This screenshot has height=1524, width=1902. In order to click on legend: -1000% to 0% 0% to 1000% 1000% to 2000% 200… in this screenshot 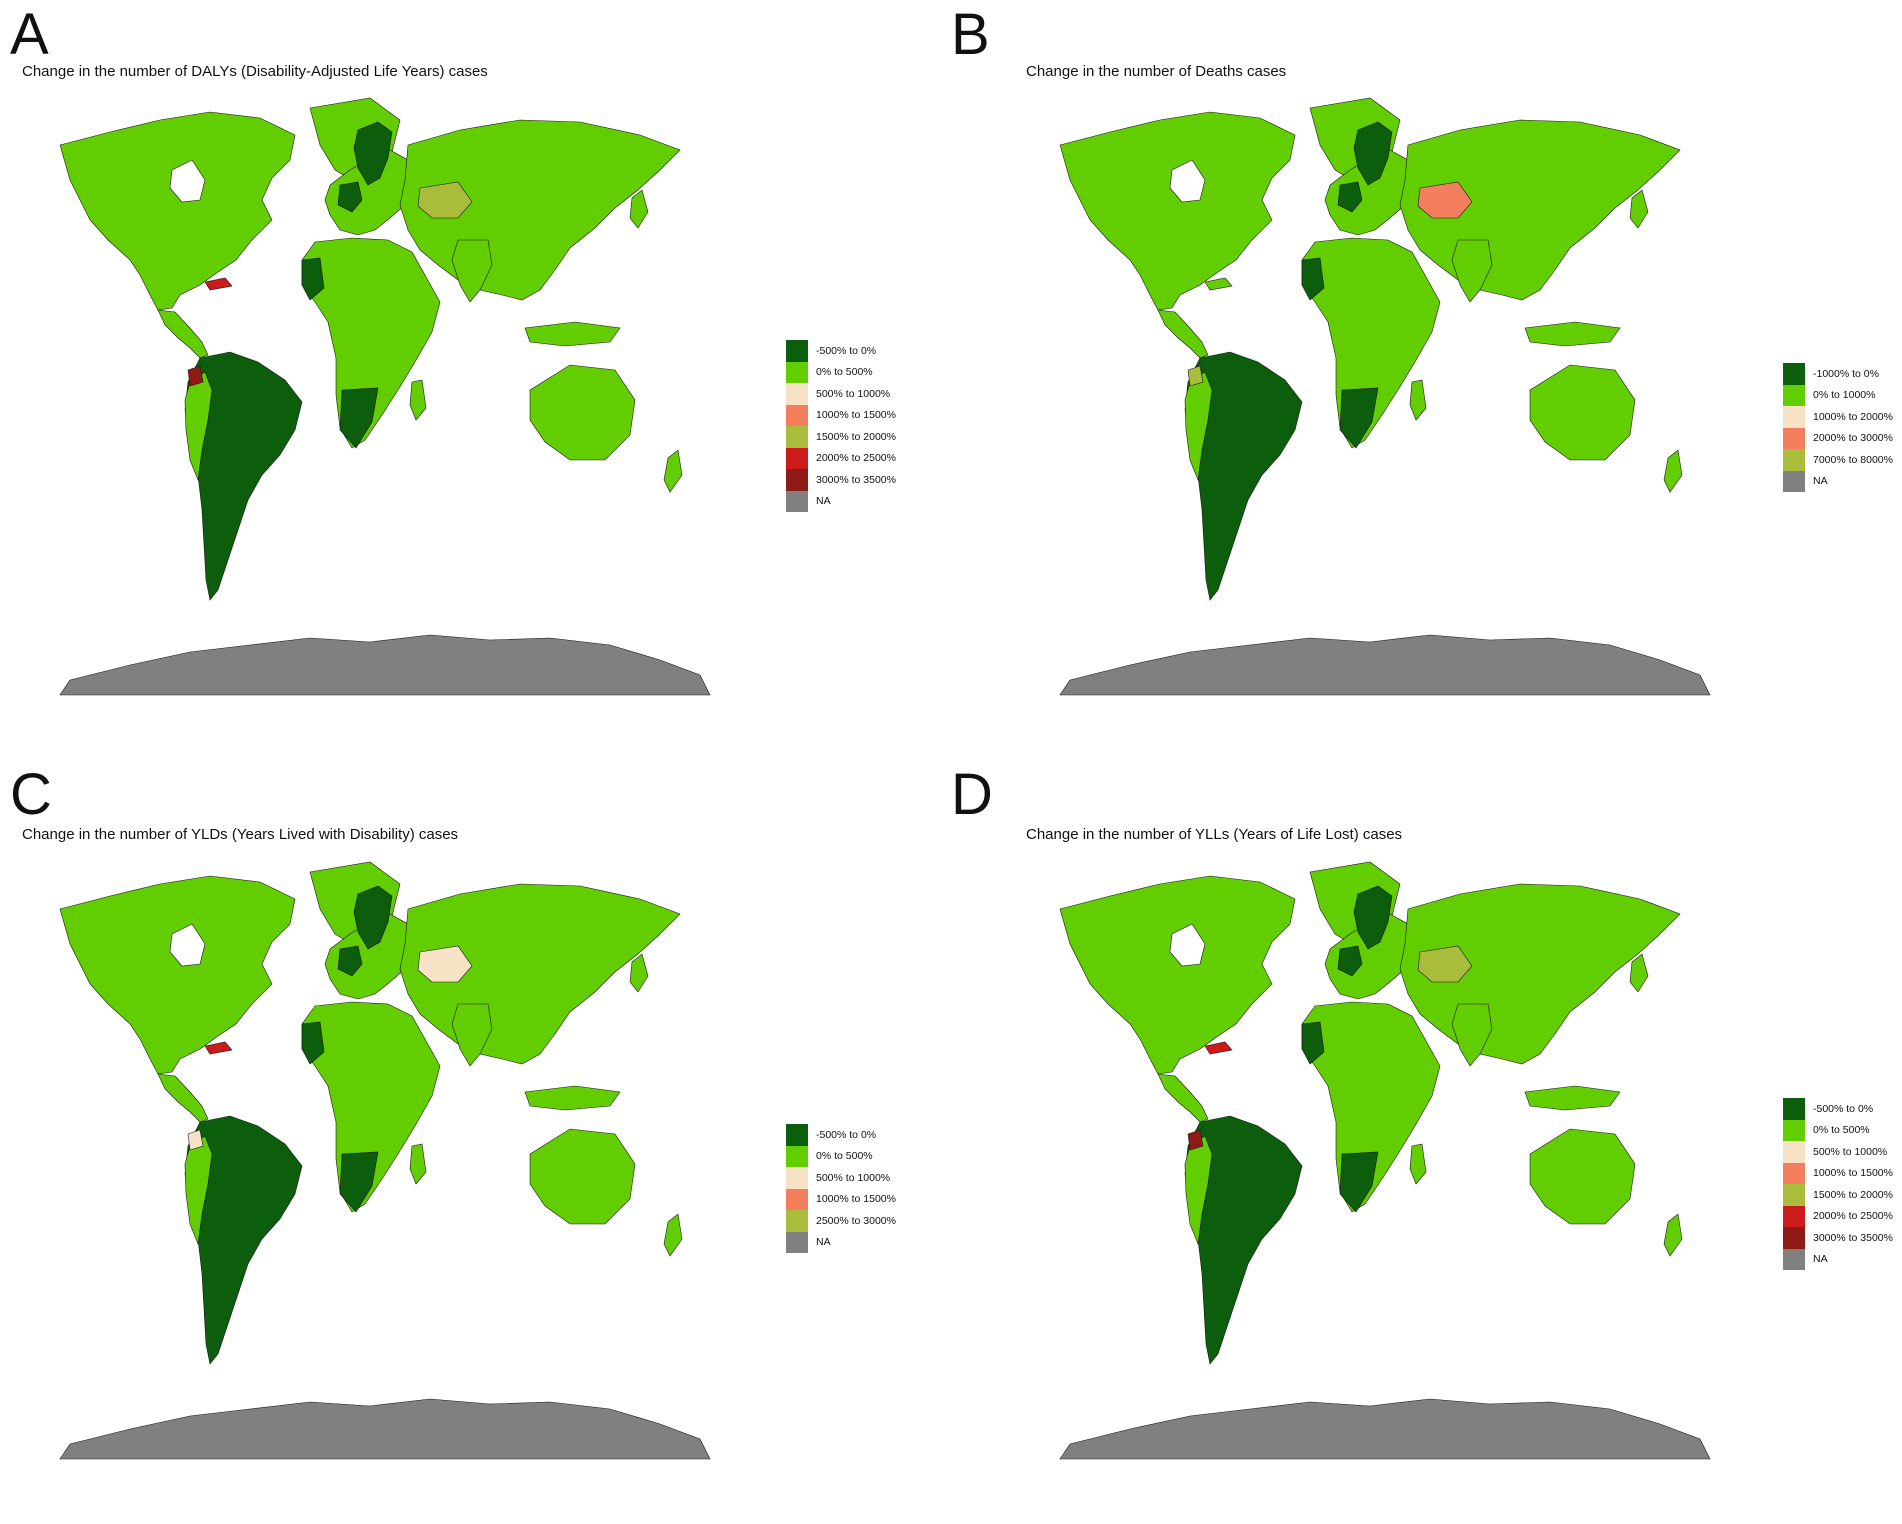, I will do `click(1838, 427)`.